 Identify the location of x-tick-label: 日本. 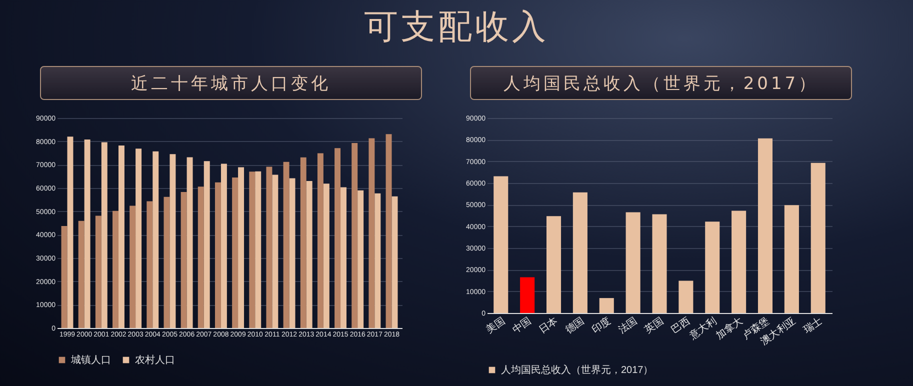
(548, 325).